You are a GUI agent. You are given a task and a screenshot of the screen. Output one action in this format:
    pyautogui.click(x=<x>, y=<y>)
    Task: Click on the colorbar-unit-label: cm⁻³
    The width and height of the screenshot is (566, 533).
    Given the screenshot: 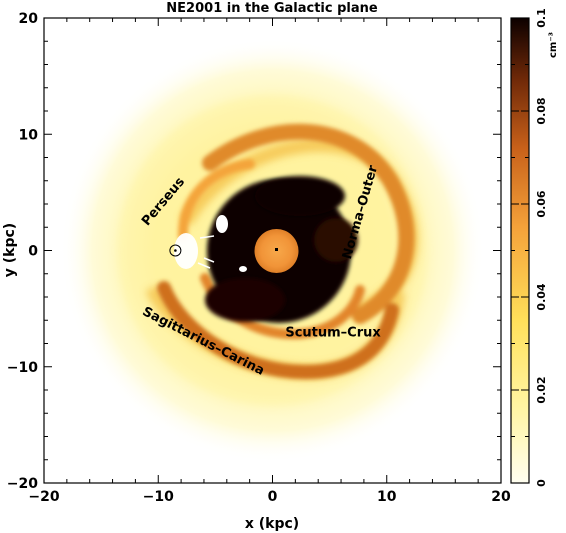 What is the action you would take?
    pyautogui.click(x=553, y=45)
    